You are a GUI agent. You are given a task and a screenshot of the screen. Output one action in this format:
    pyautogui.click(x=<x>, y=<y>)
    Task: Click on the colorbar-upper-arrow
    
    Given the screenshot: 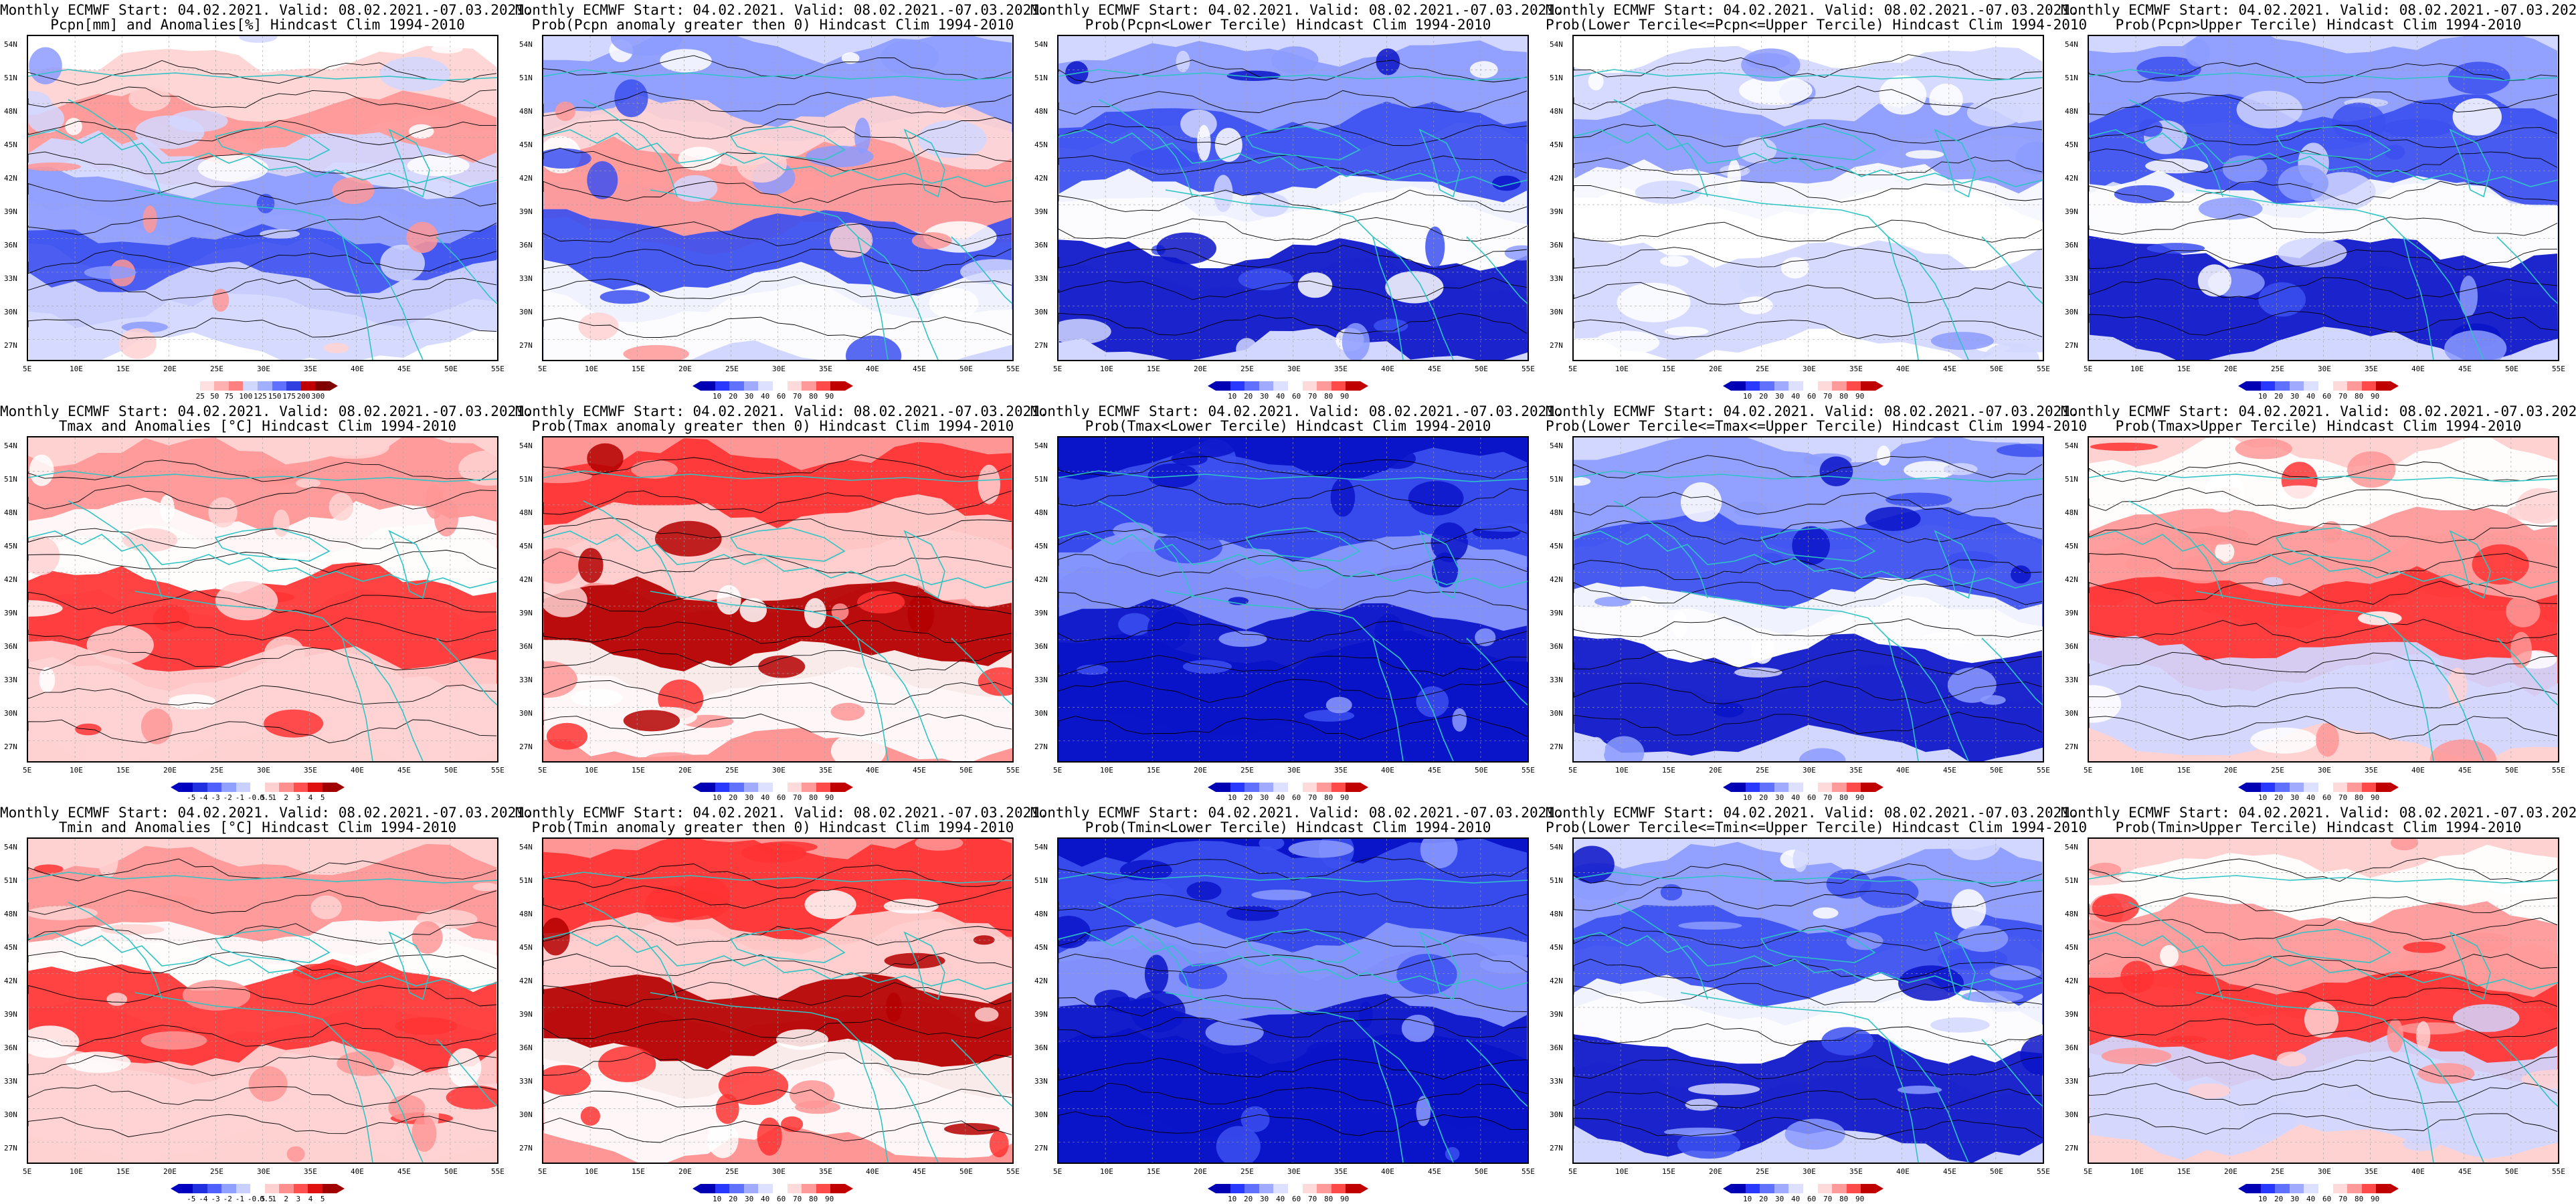 What is the action you would take?
    pyautogui.click(x=340, y=787)
    